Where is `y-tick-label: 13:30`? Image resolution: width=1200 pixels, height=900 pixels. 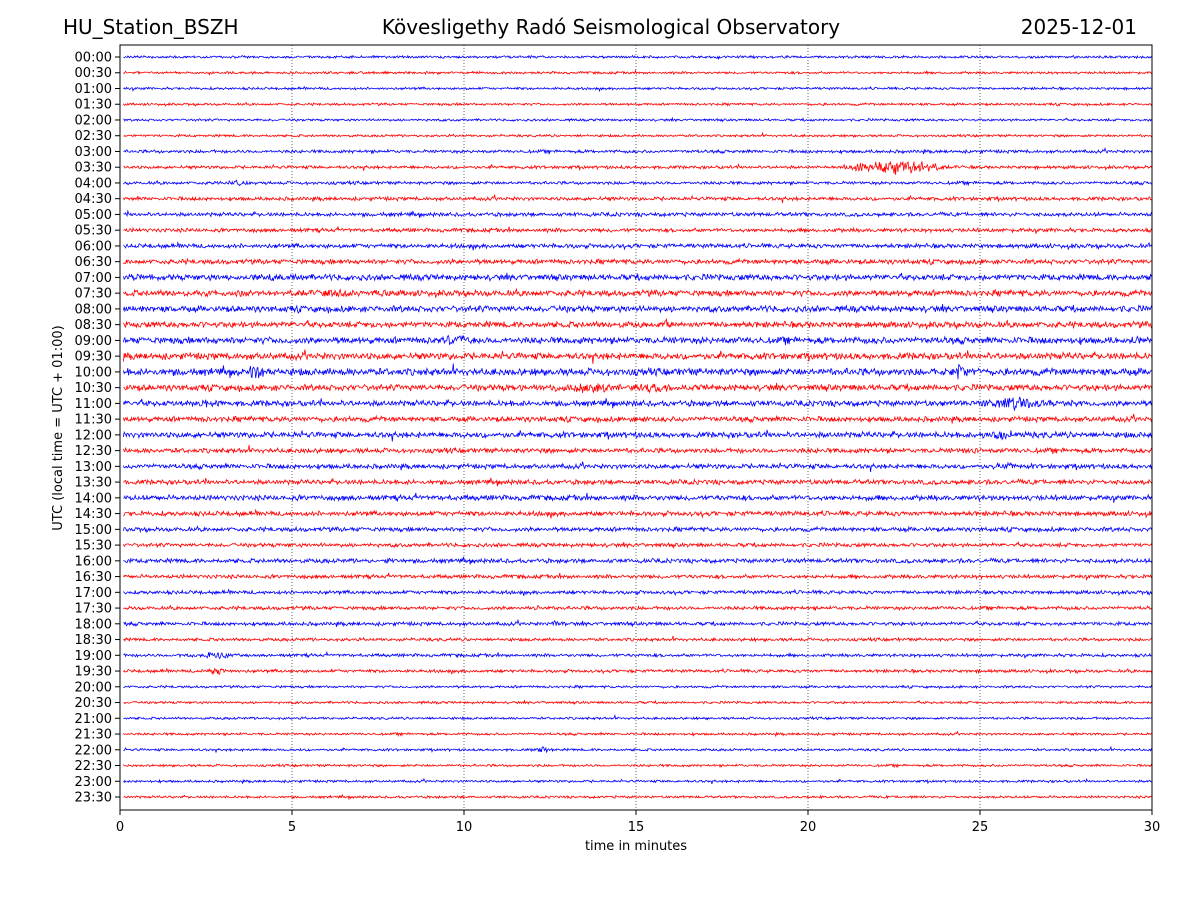
y-tick-label: 13:30 is located at coordinates (93, 483).